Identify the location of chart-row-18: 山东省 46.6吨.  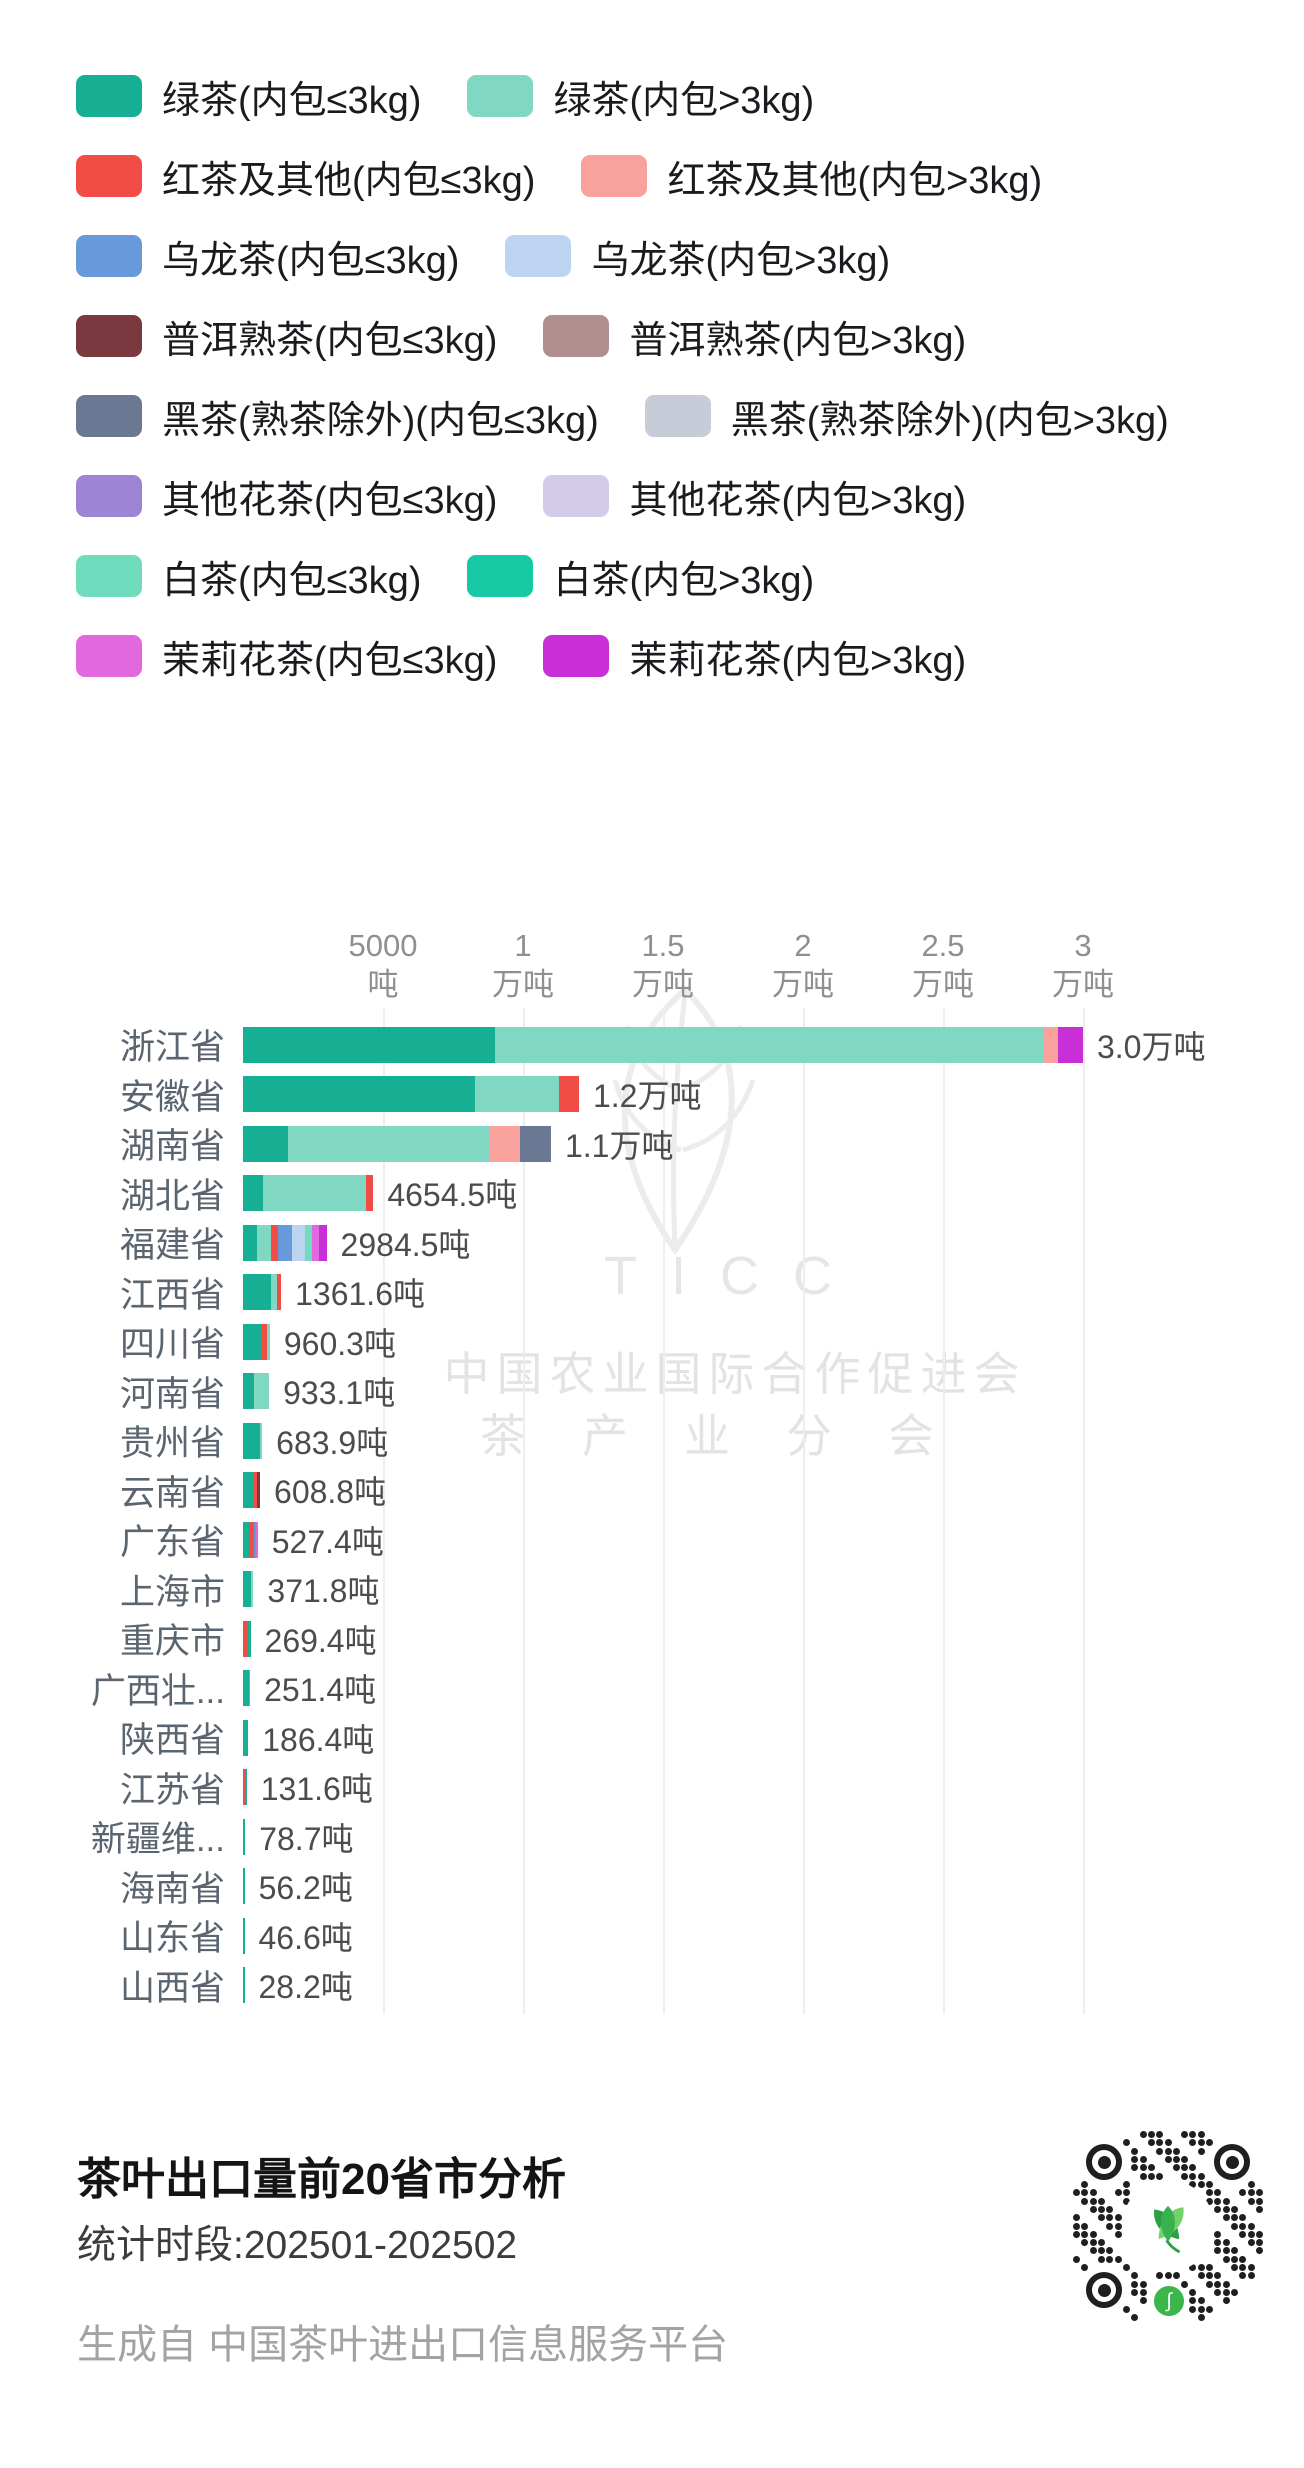
(652, 1936).